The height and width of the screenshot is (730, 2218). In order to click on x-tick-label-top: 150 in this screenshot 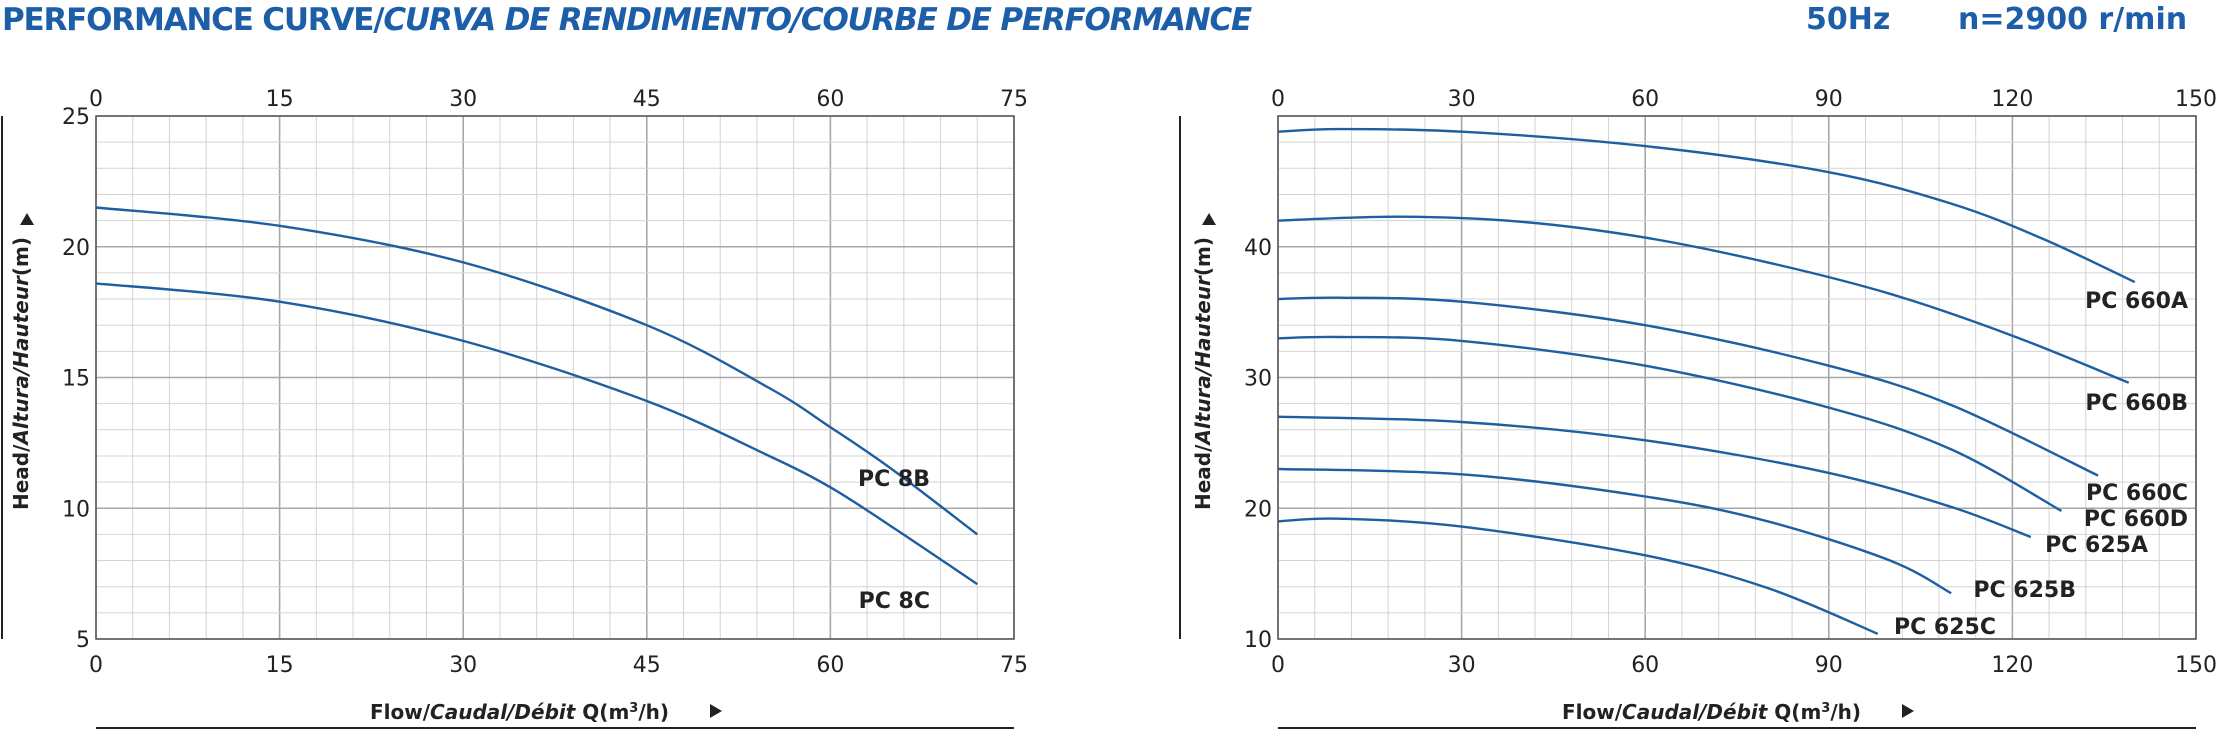, I will do `click(2196, 99)`.